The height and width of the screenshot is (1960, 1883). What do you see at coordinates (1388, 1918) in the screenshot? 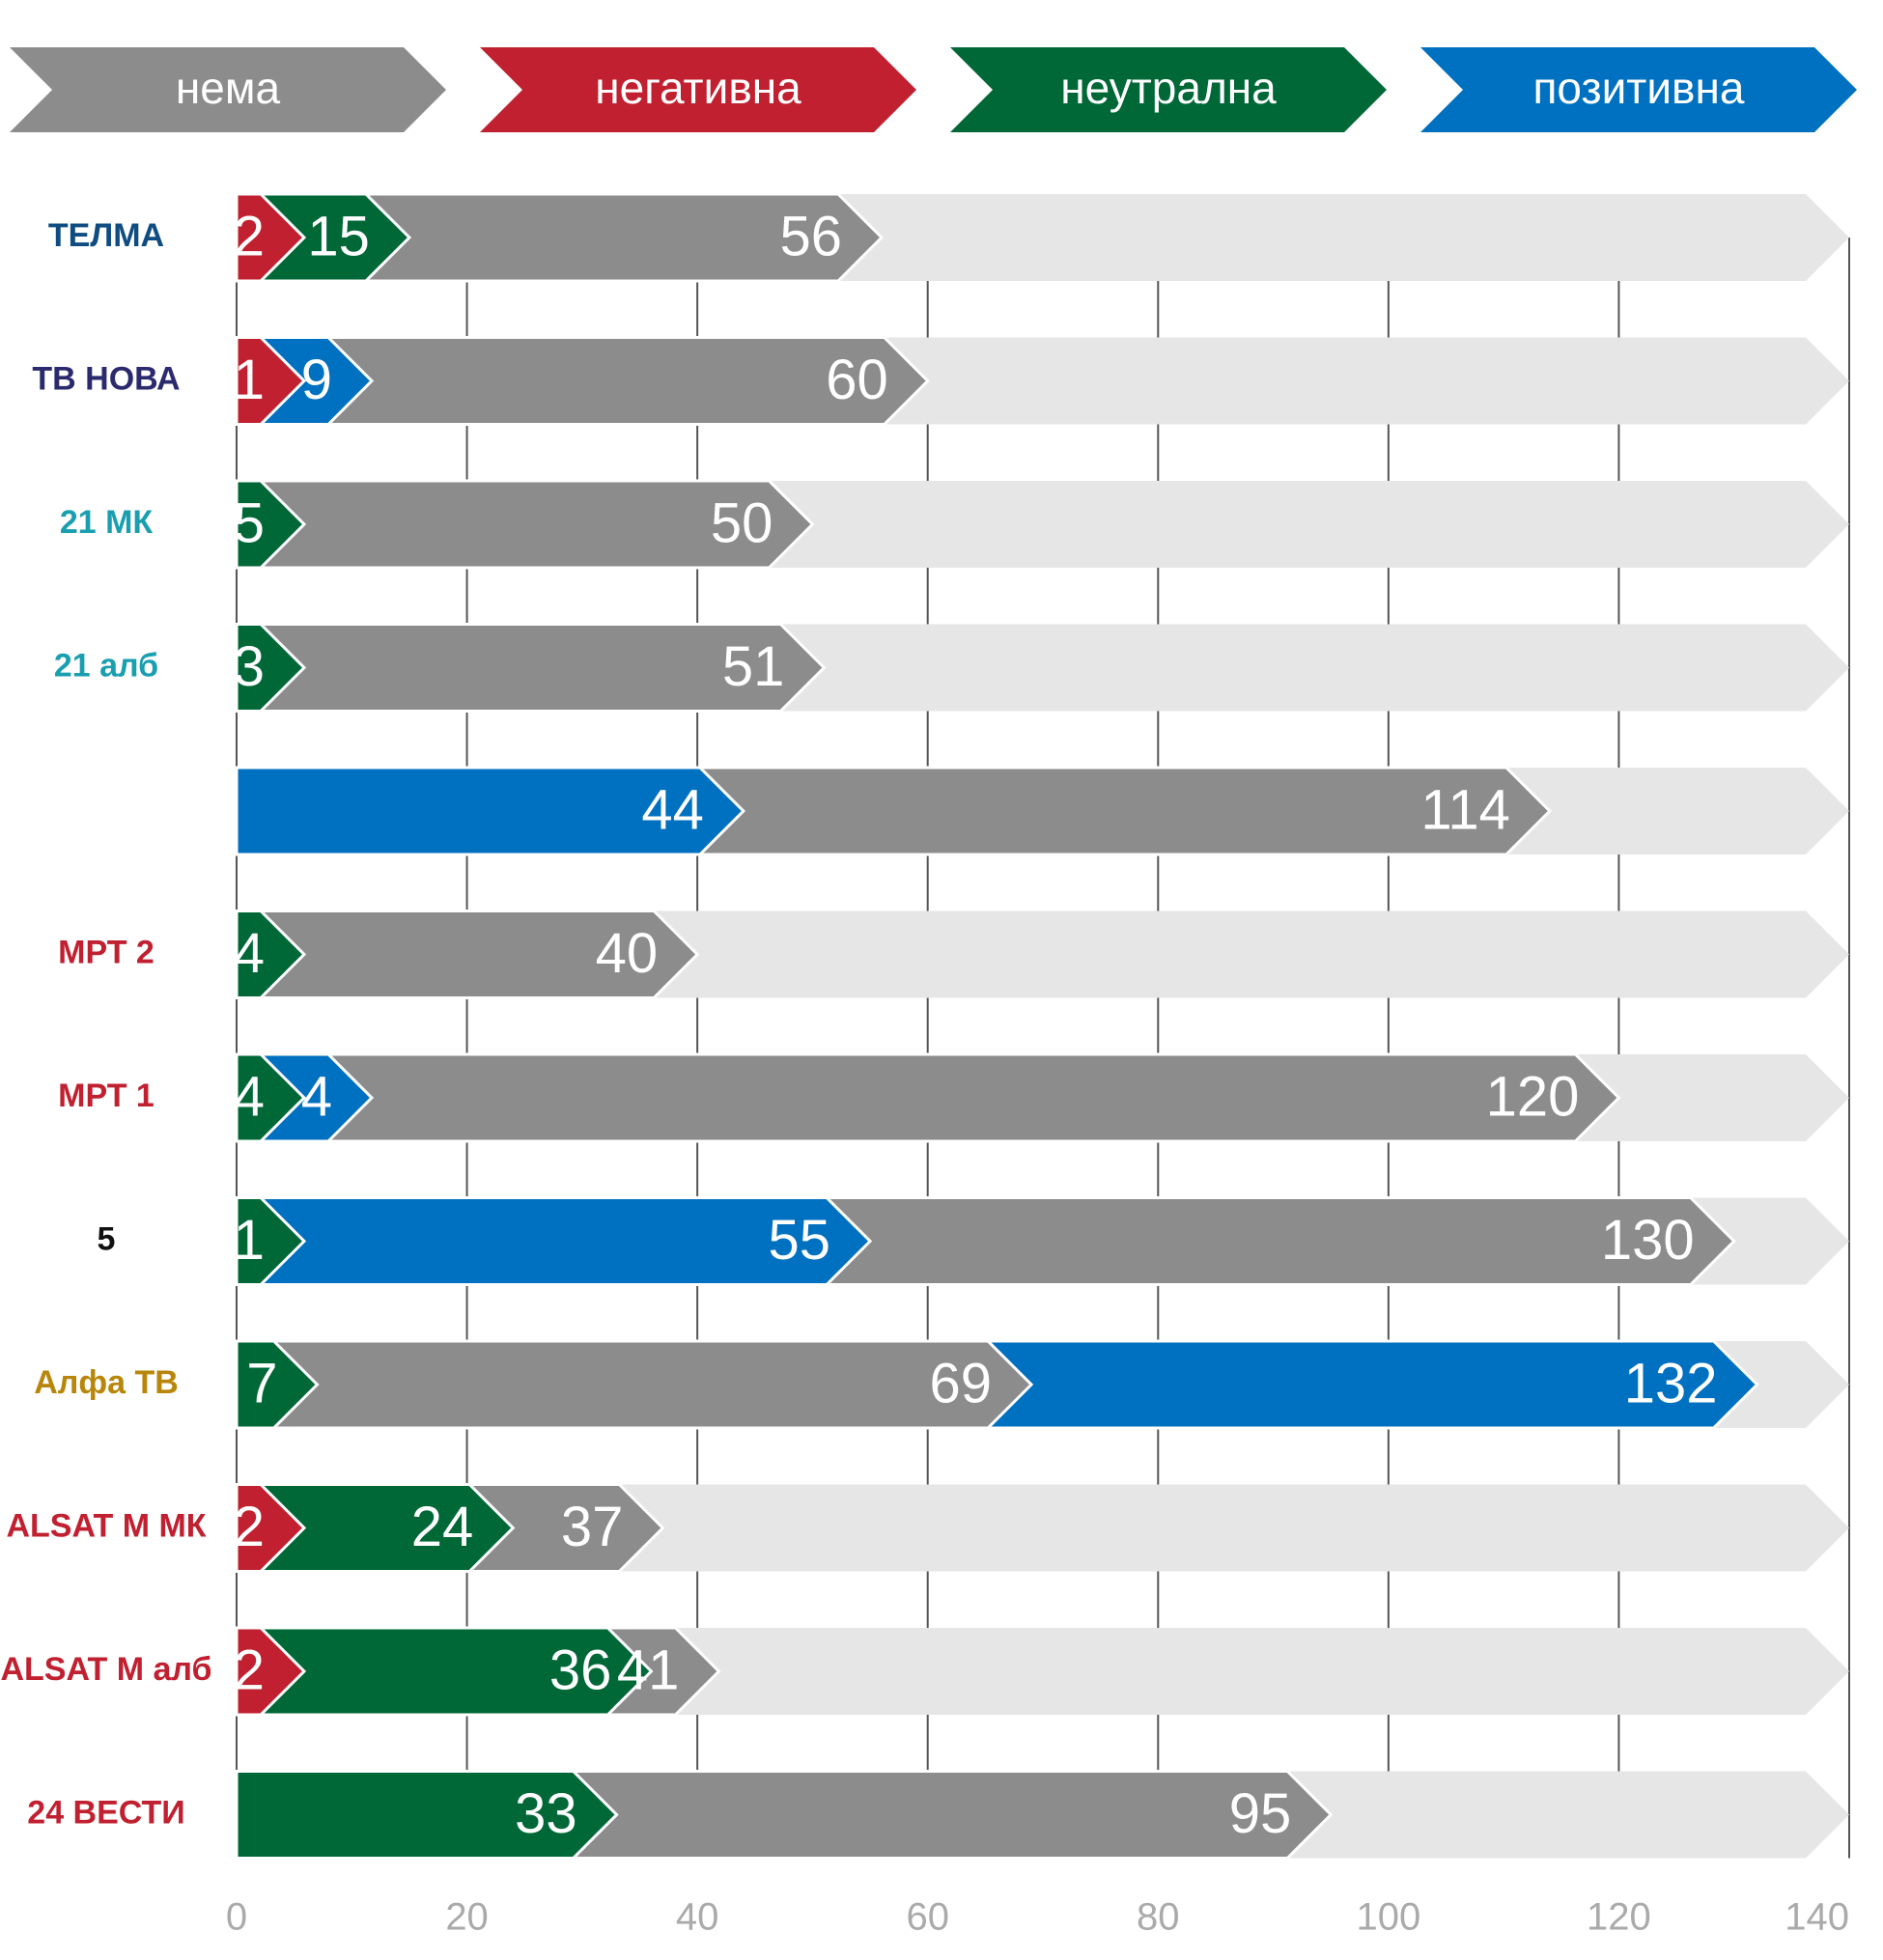
I see `x-tick-label: 100` at bounding box center [1388, 1918].